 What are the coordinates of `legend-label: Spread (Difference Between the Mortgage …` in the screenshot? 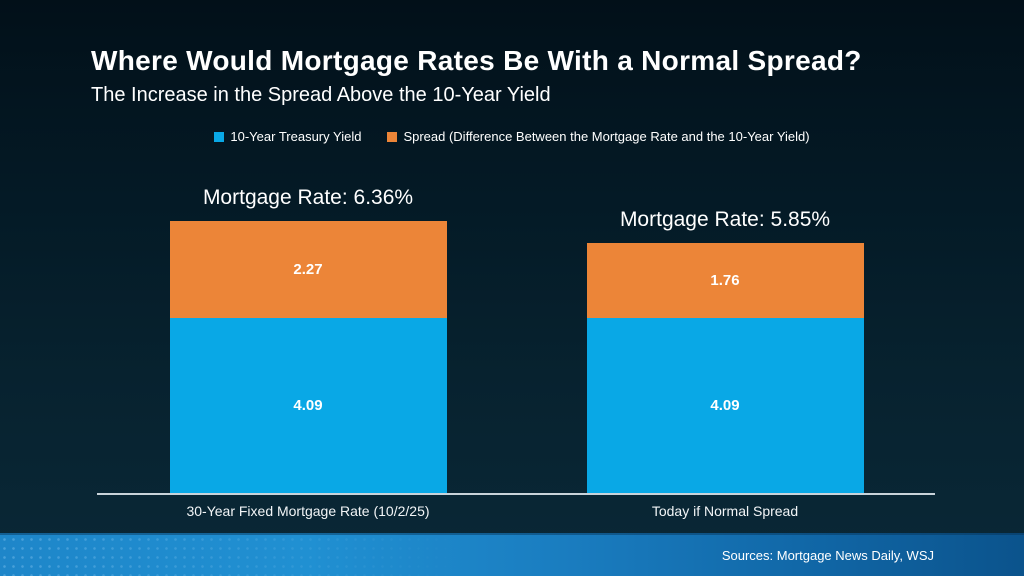 It's located at (606, 136).